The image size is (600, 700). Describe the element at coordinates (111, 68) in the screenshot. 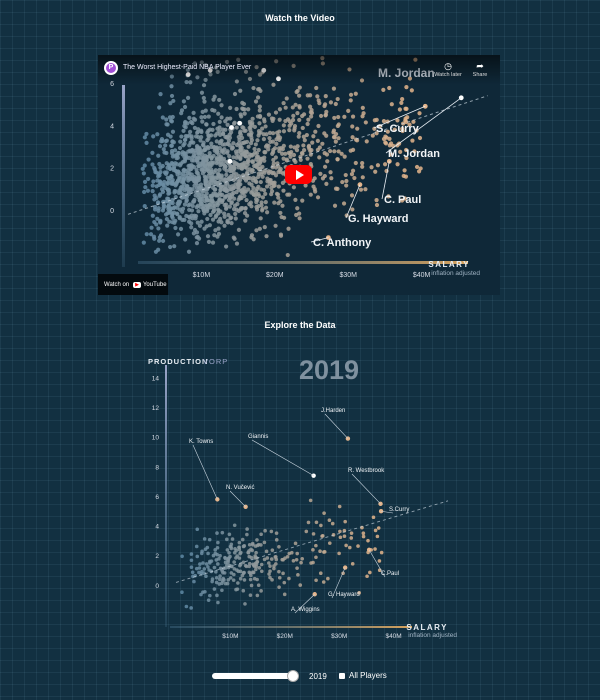

I see `channel-avatar: P` at that location.